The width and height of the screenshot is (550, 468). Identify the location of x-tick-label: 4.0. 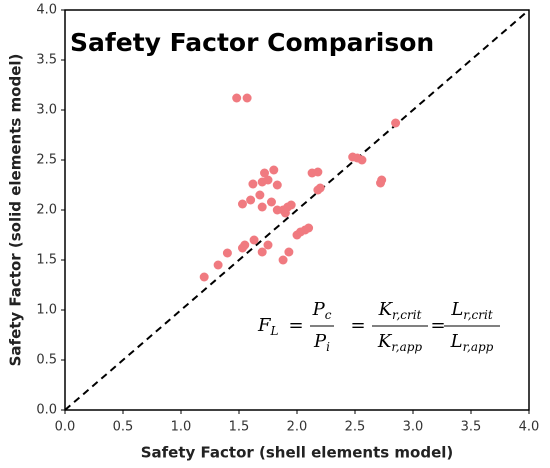
(529, 427).